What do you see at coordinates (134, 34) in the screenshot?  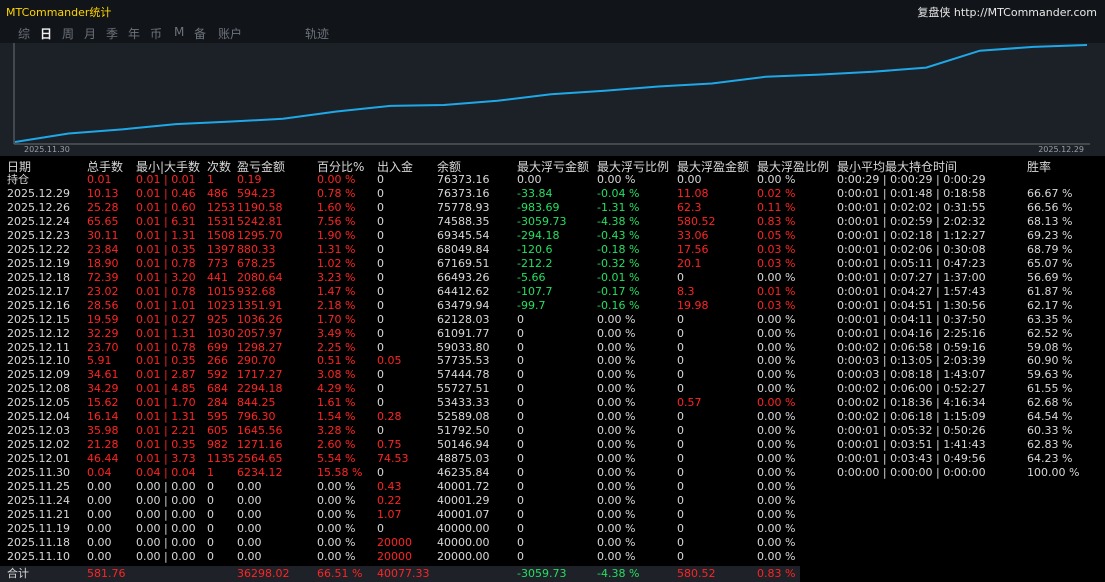 I see `tab: 年` at bounding box center [134, 34].